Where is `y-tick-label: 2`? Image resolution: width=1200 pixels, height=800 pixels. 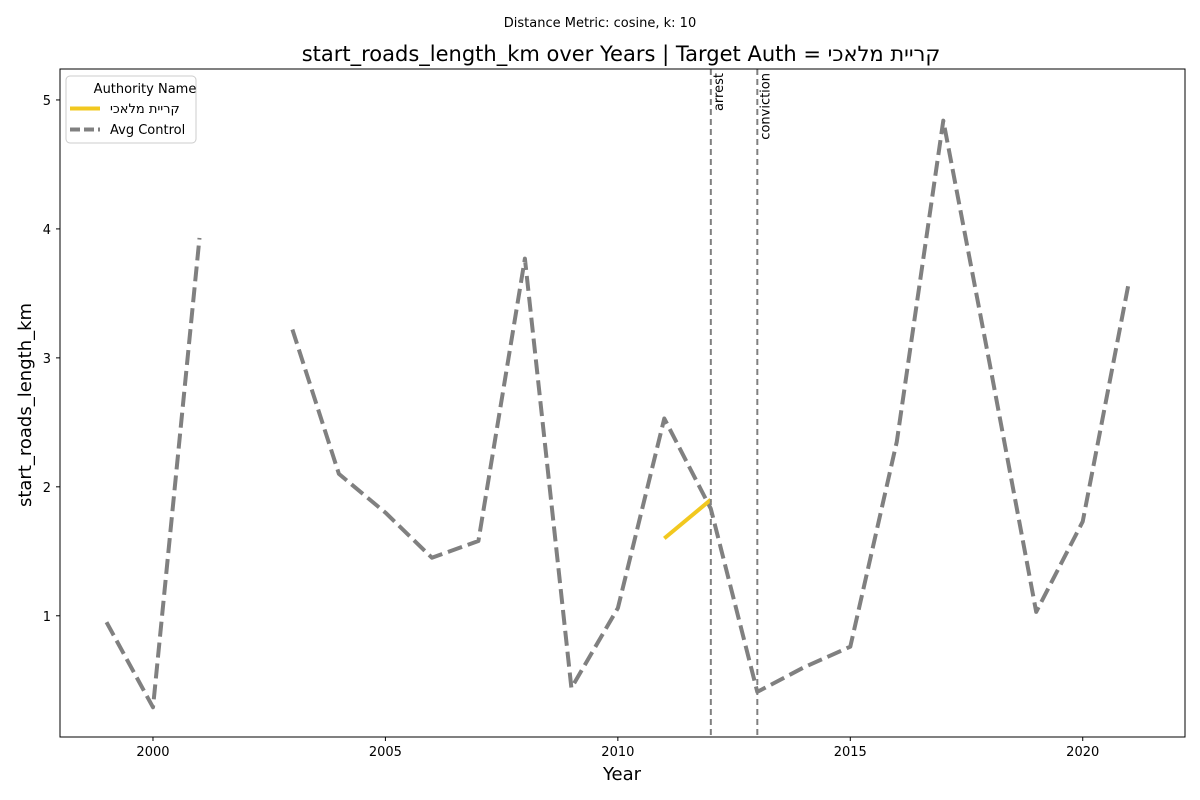
y-tick-label: 2 is located at coordinates (47, 488).